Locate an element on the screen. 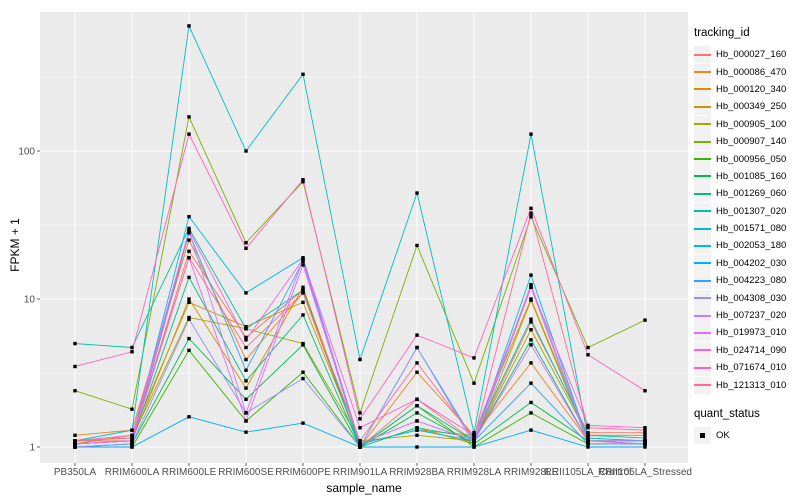 Image resolution: width=800 pixels, height=500 pixels. y-tick-label: 10 is located at coordinates (30, 299).